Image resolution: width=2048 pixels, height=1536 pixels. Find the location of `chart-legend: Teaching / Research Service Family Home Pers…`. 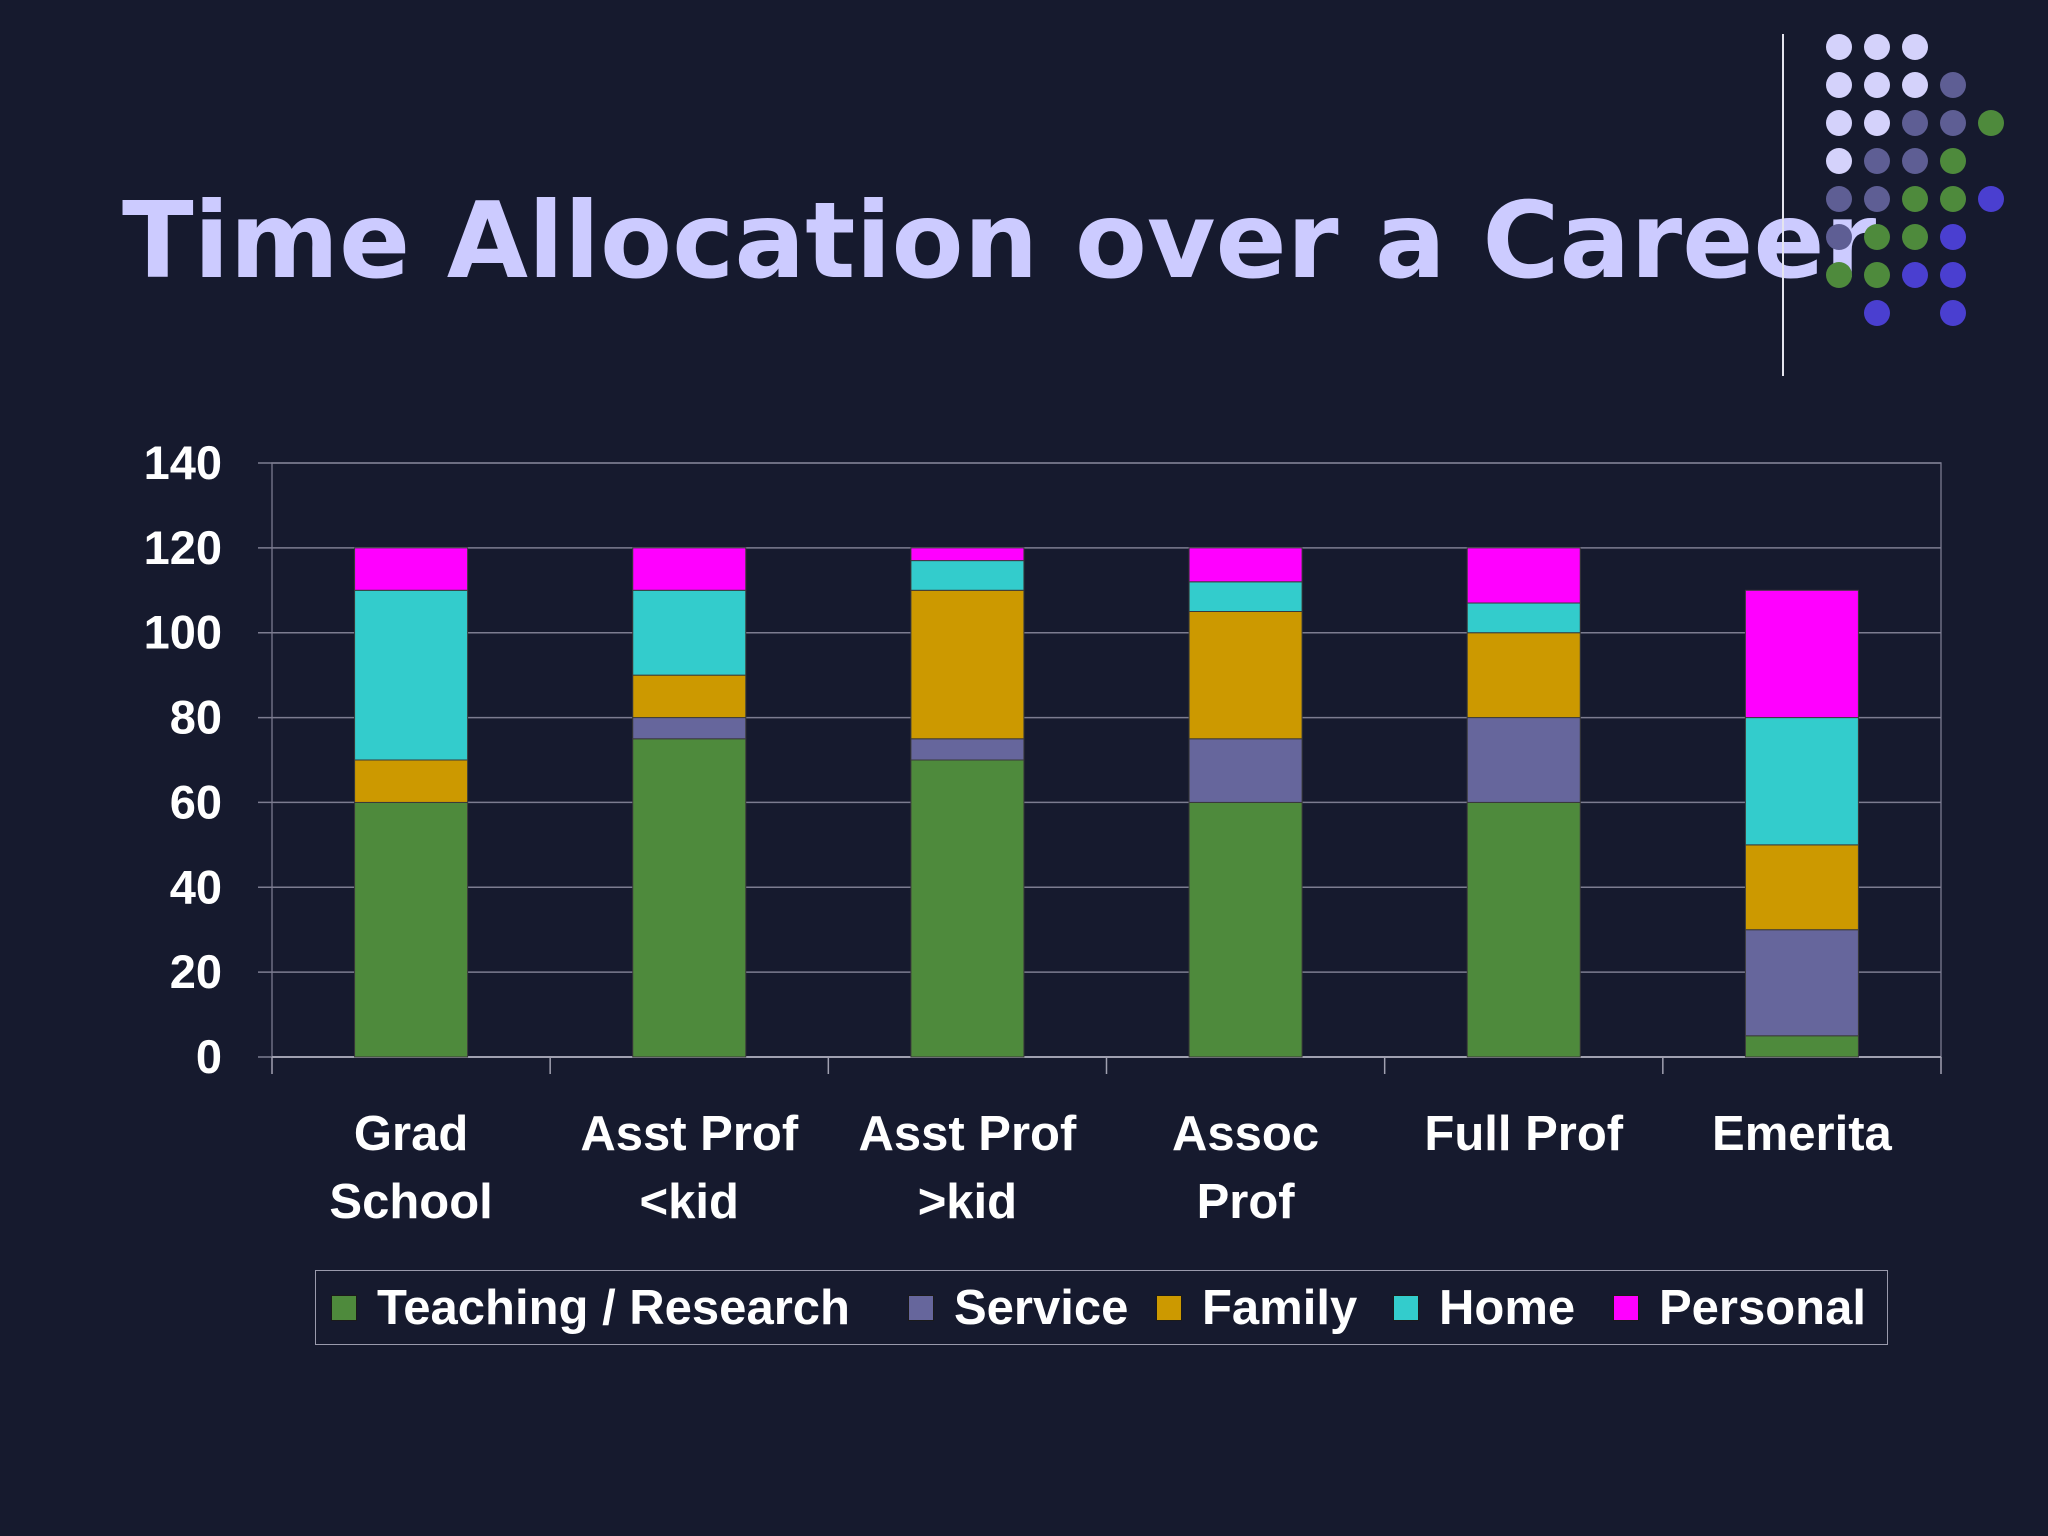

chart-legend: Teaching / Research Service Family Home Pers… is located at coordinates (1101, 1307).